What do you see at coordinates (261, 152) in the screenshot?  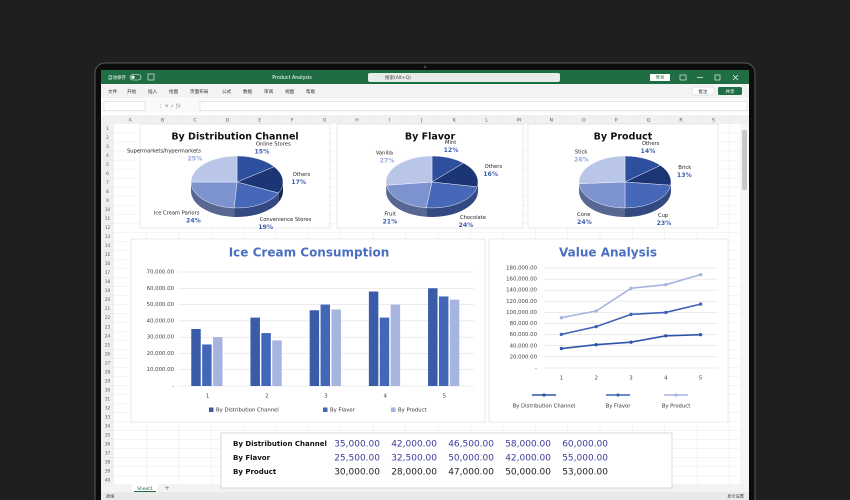 I see `slice-value-label: 15%` at bounding box center [261, 152].